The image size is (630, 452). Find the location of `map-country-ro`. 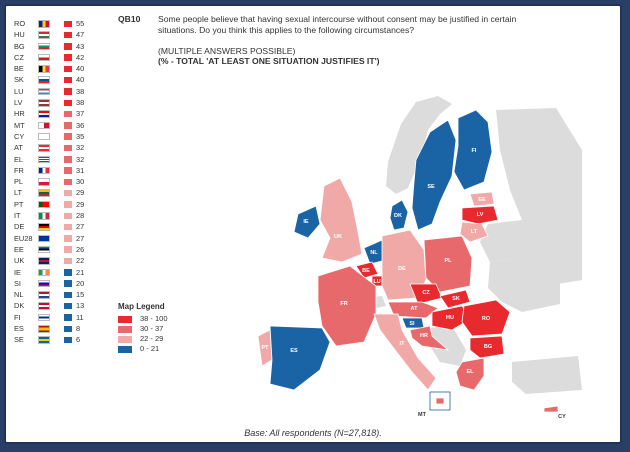

map-country-ro is located at coordinates (486, 318).